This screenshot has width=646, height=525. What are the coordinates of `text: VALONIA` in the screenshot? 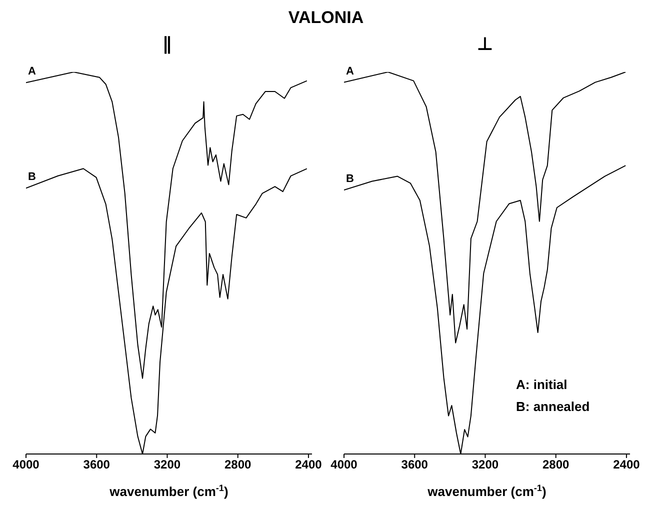 It's located at (326, 17).